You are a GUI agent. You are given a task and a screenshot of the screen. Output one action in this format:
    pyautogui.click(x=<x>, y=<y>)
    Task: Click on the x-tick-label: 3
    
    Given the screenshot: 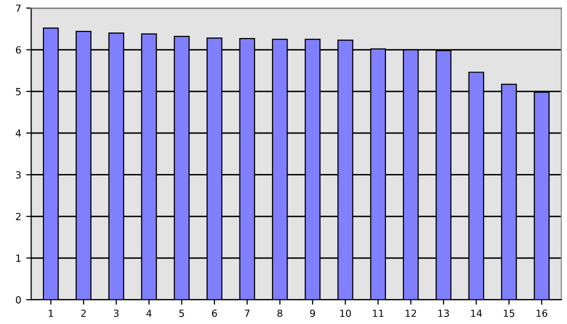 What is the action you would take?
    pyautogui.click(x=116, y=313)
    